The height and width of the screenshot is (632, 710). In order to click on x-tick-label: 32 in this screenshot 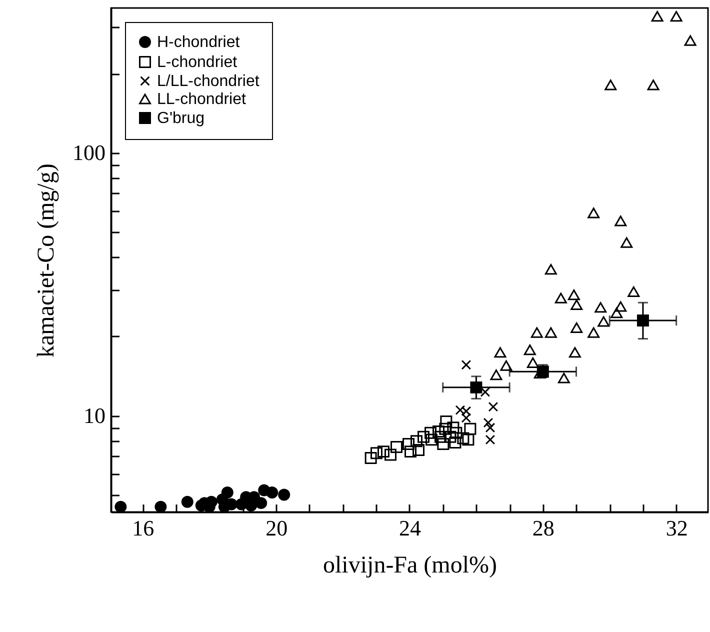, I will do `click(677, 528)`.